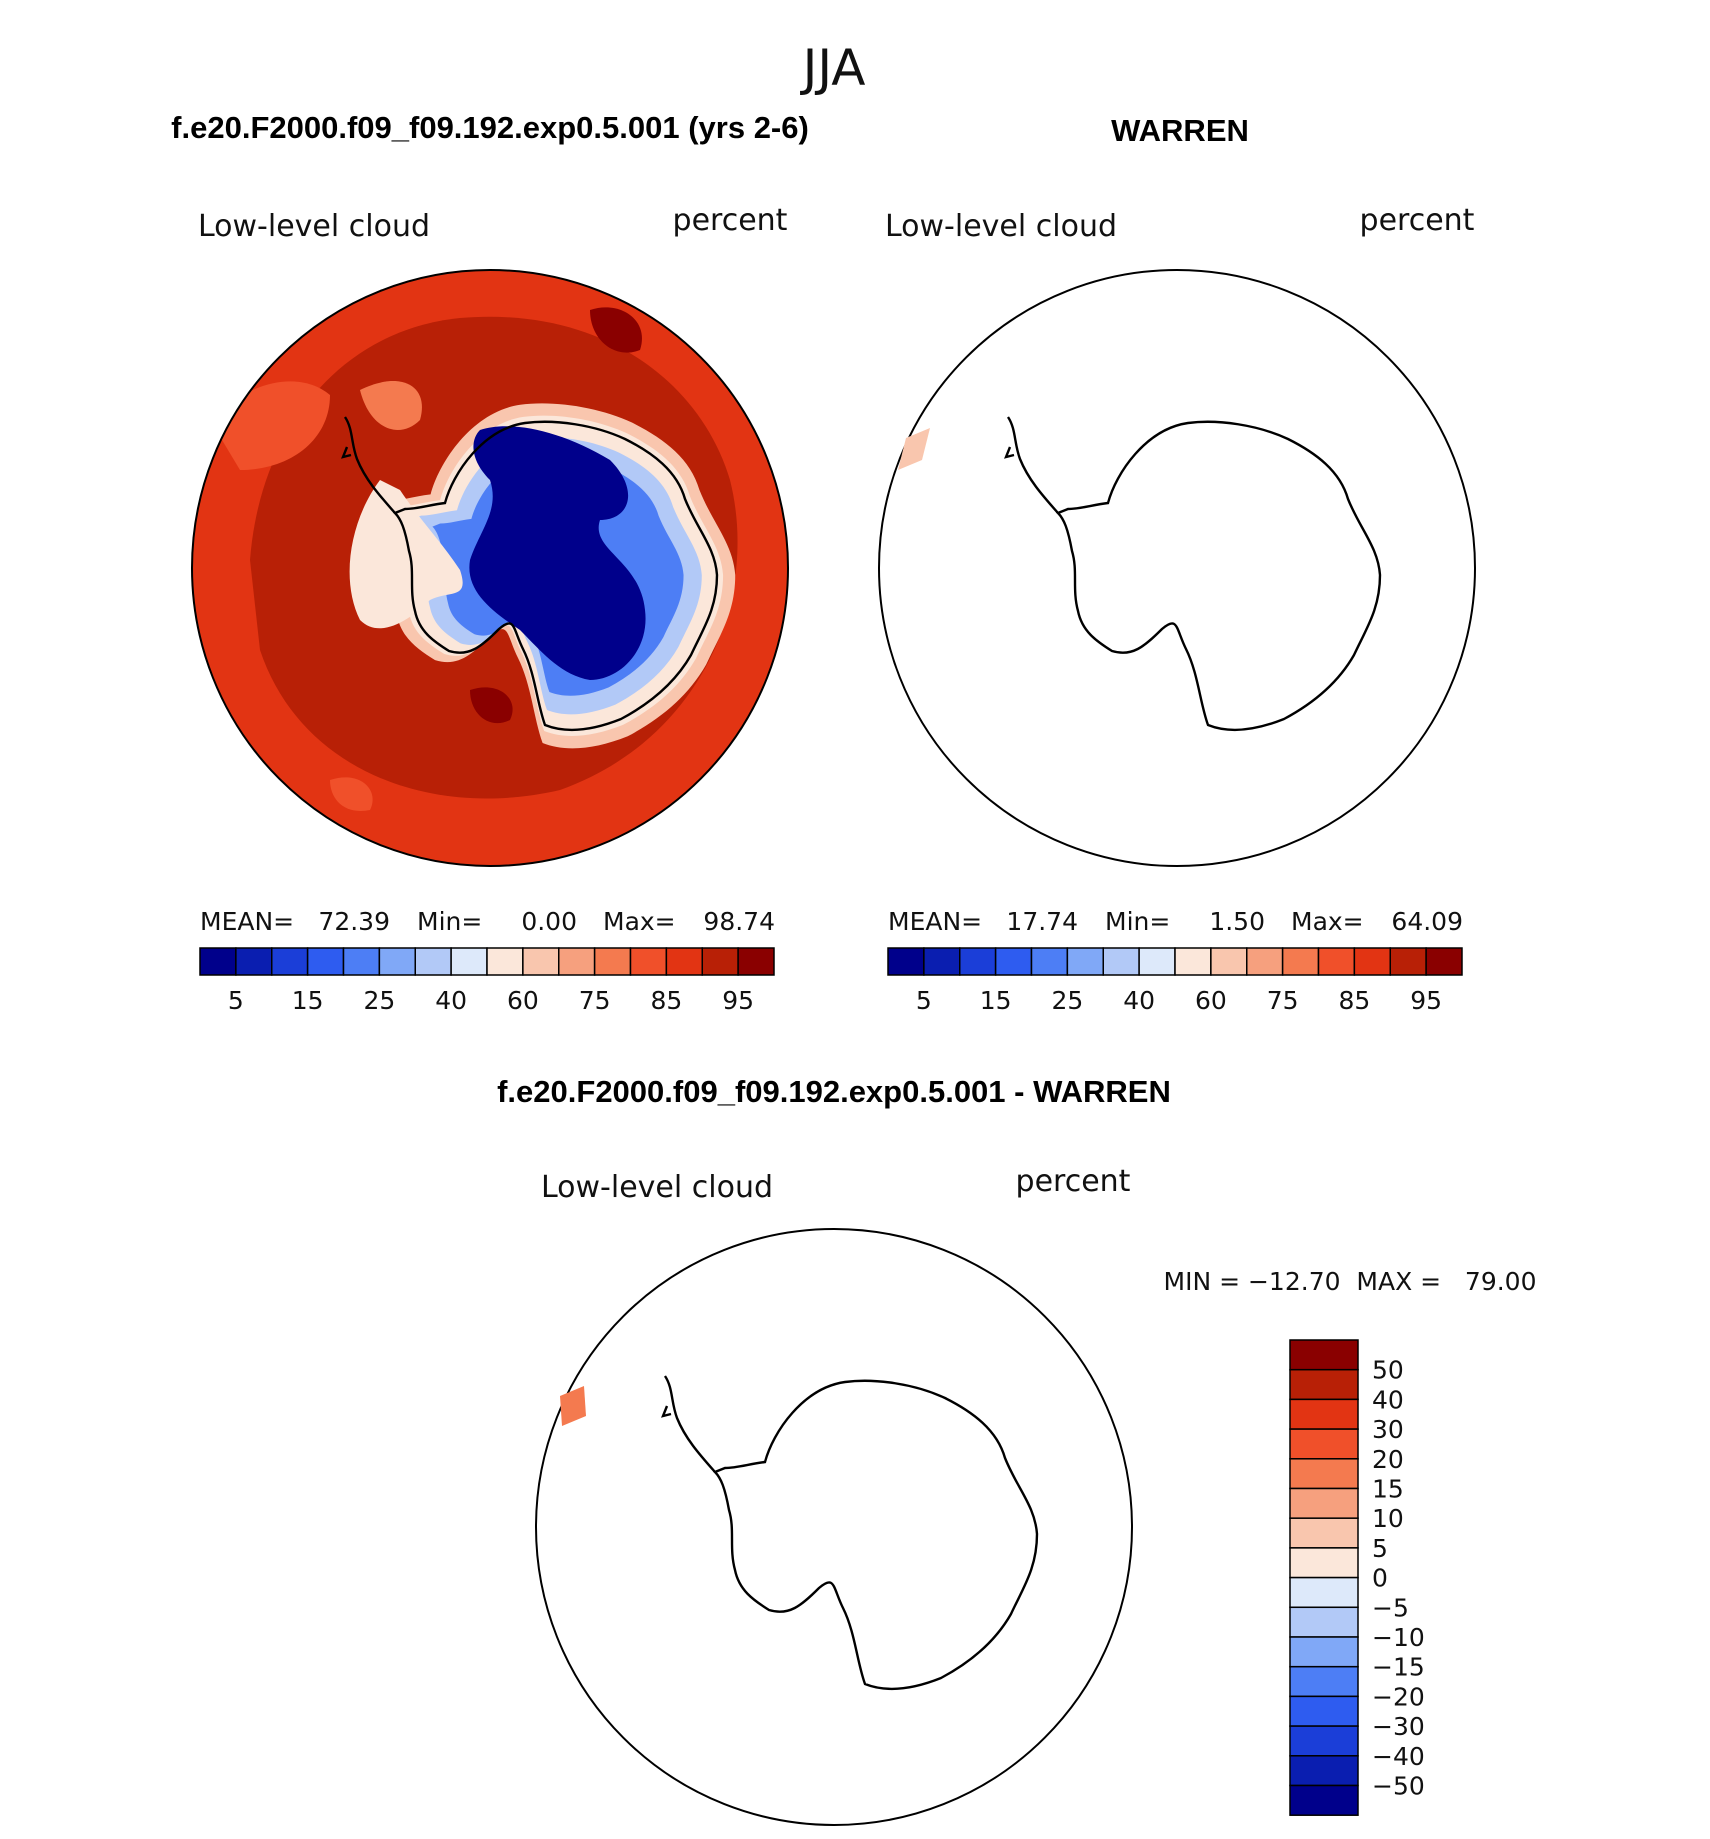  Describe the element at coordinates (1327, 921) in the screenshot. I see `obs-max-label: Max=` at that location.